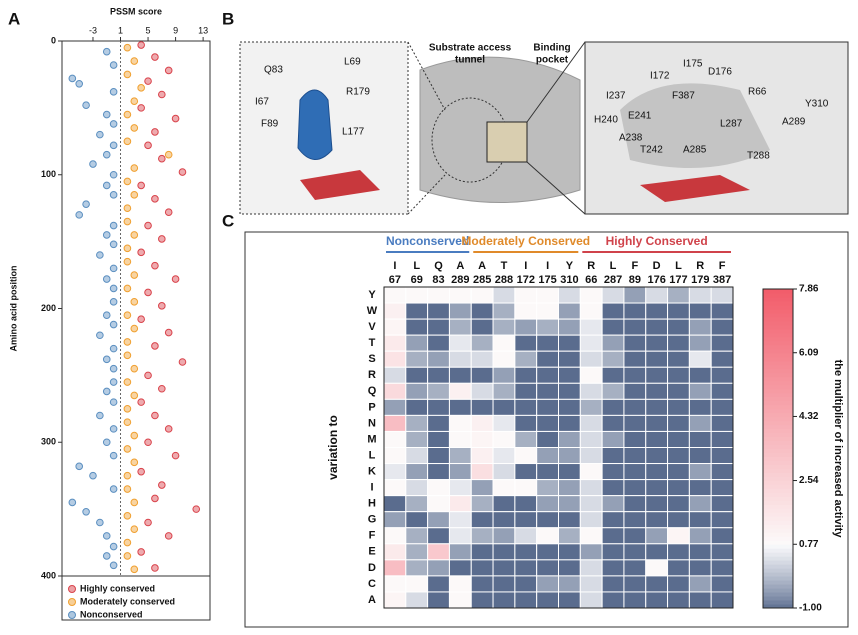 Image resolution: width=858 pixels, height=635 pixels. I want to click on row-label: H, so click(372, 504).